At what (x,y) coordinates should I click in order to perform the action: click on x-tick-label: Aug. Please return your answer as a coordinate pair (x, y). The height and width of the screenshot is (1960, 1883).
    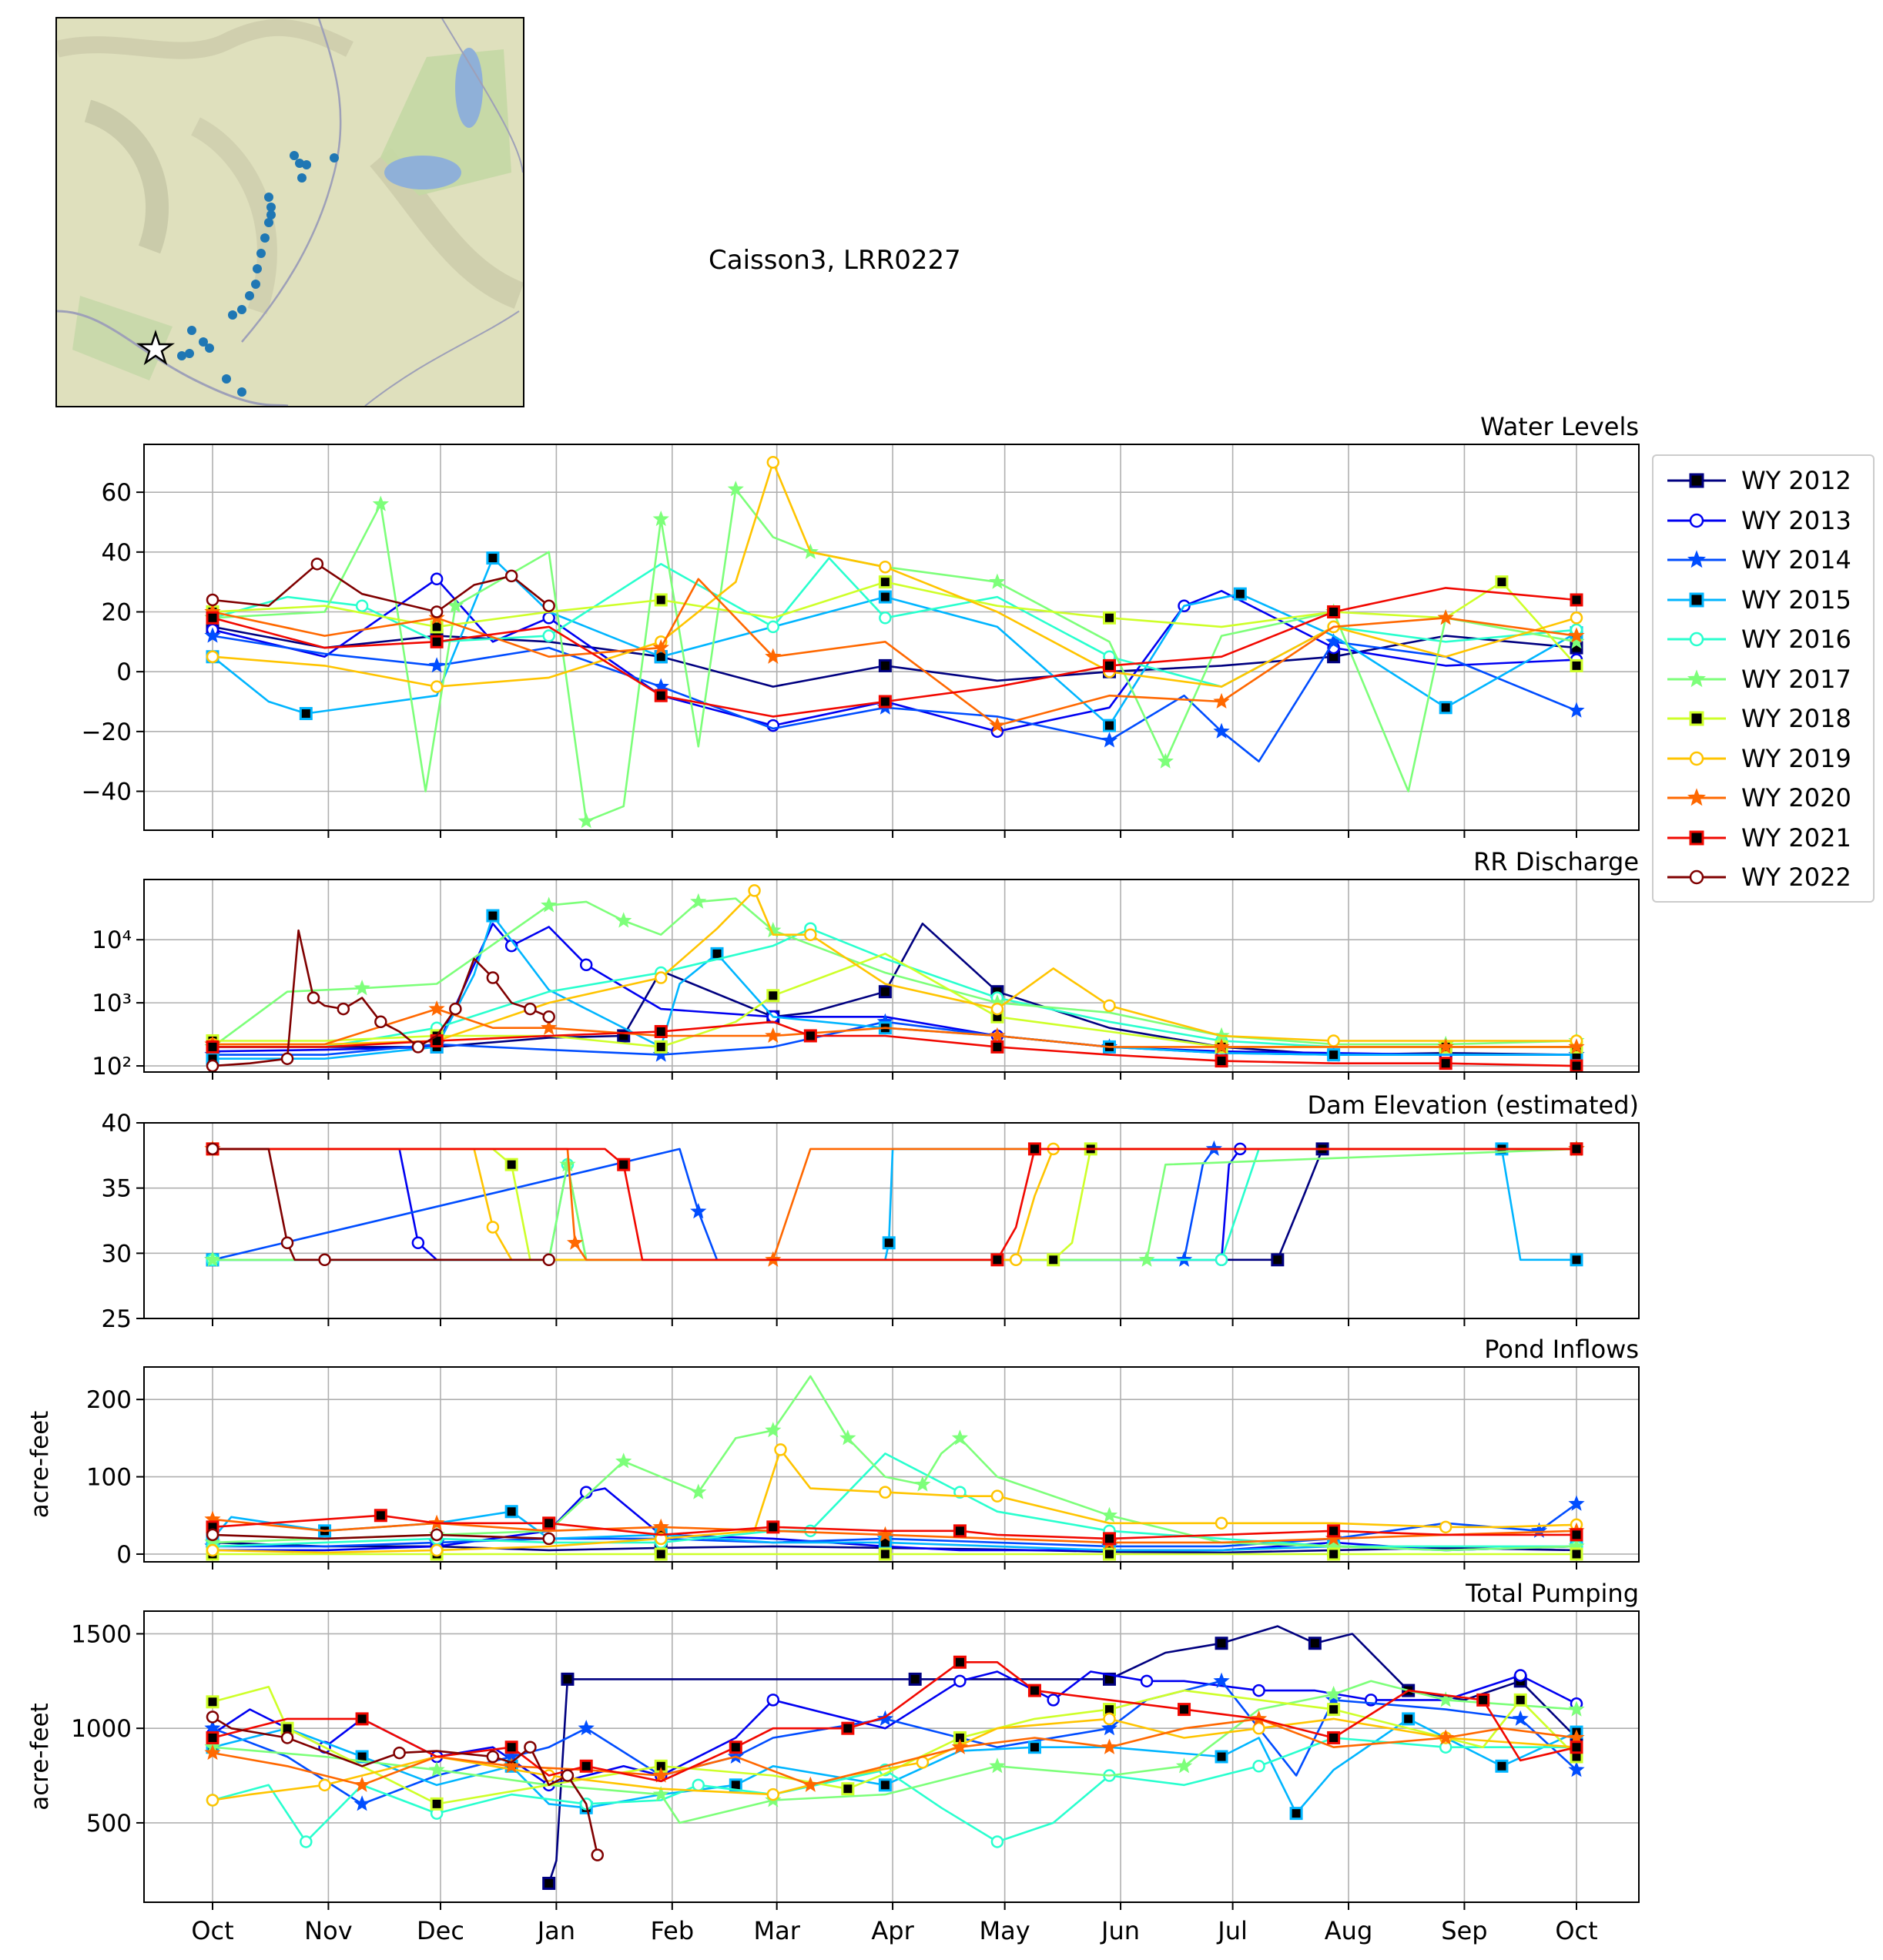
    Looking at the image, I should click on (1348, 1931).